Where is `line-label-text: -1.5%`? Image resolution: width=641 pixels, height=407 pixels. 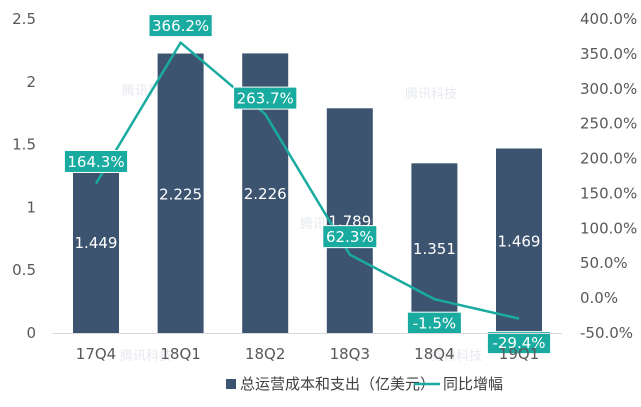 line-label-text: -1.5% is located at coordinates (435, 324).